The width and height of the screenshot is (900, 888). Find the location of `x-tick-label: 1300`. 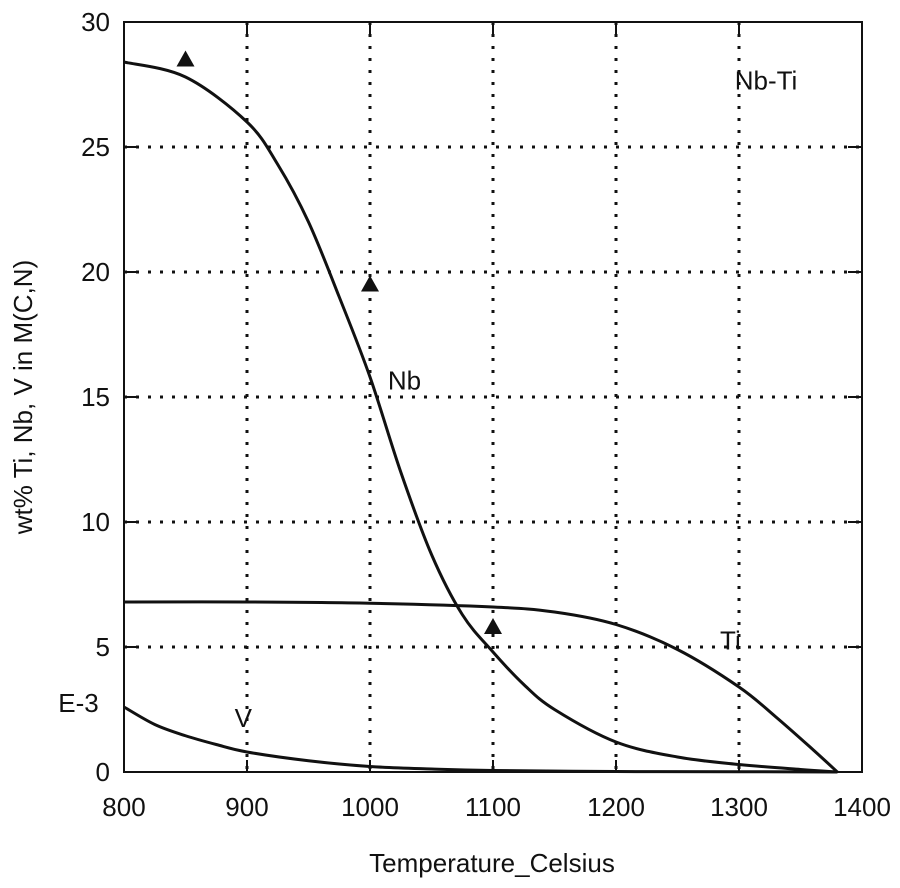

x-tick-label: 1300 is located at coordinates (739, 807).